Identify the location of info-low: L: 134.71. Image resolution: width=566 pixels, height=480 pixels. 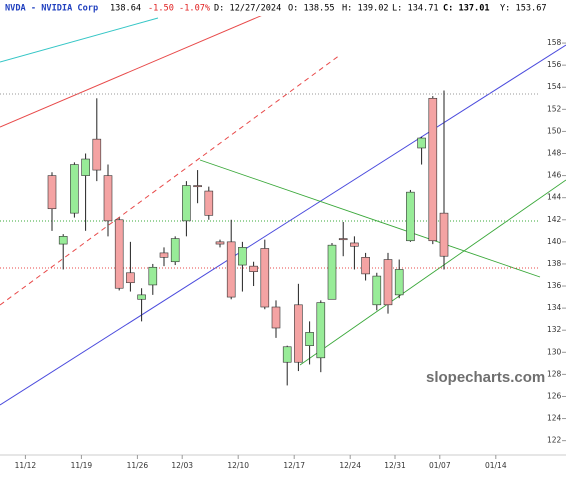
(415, 9).